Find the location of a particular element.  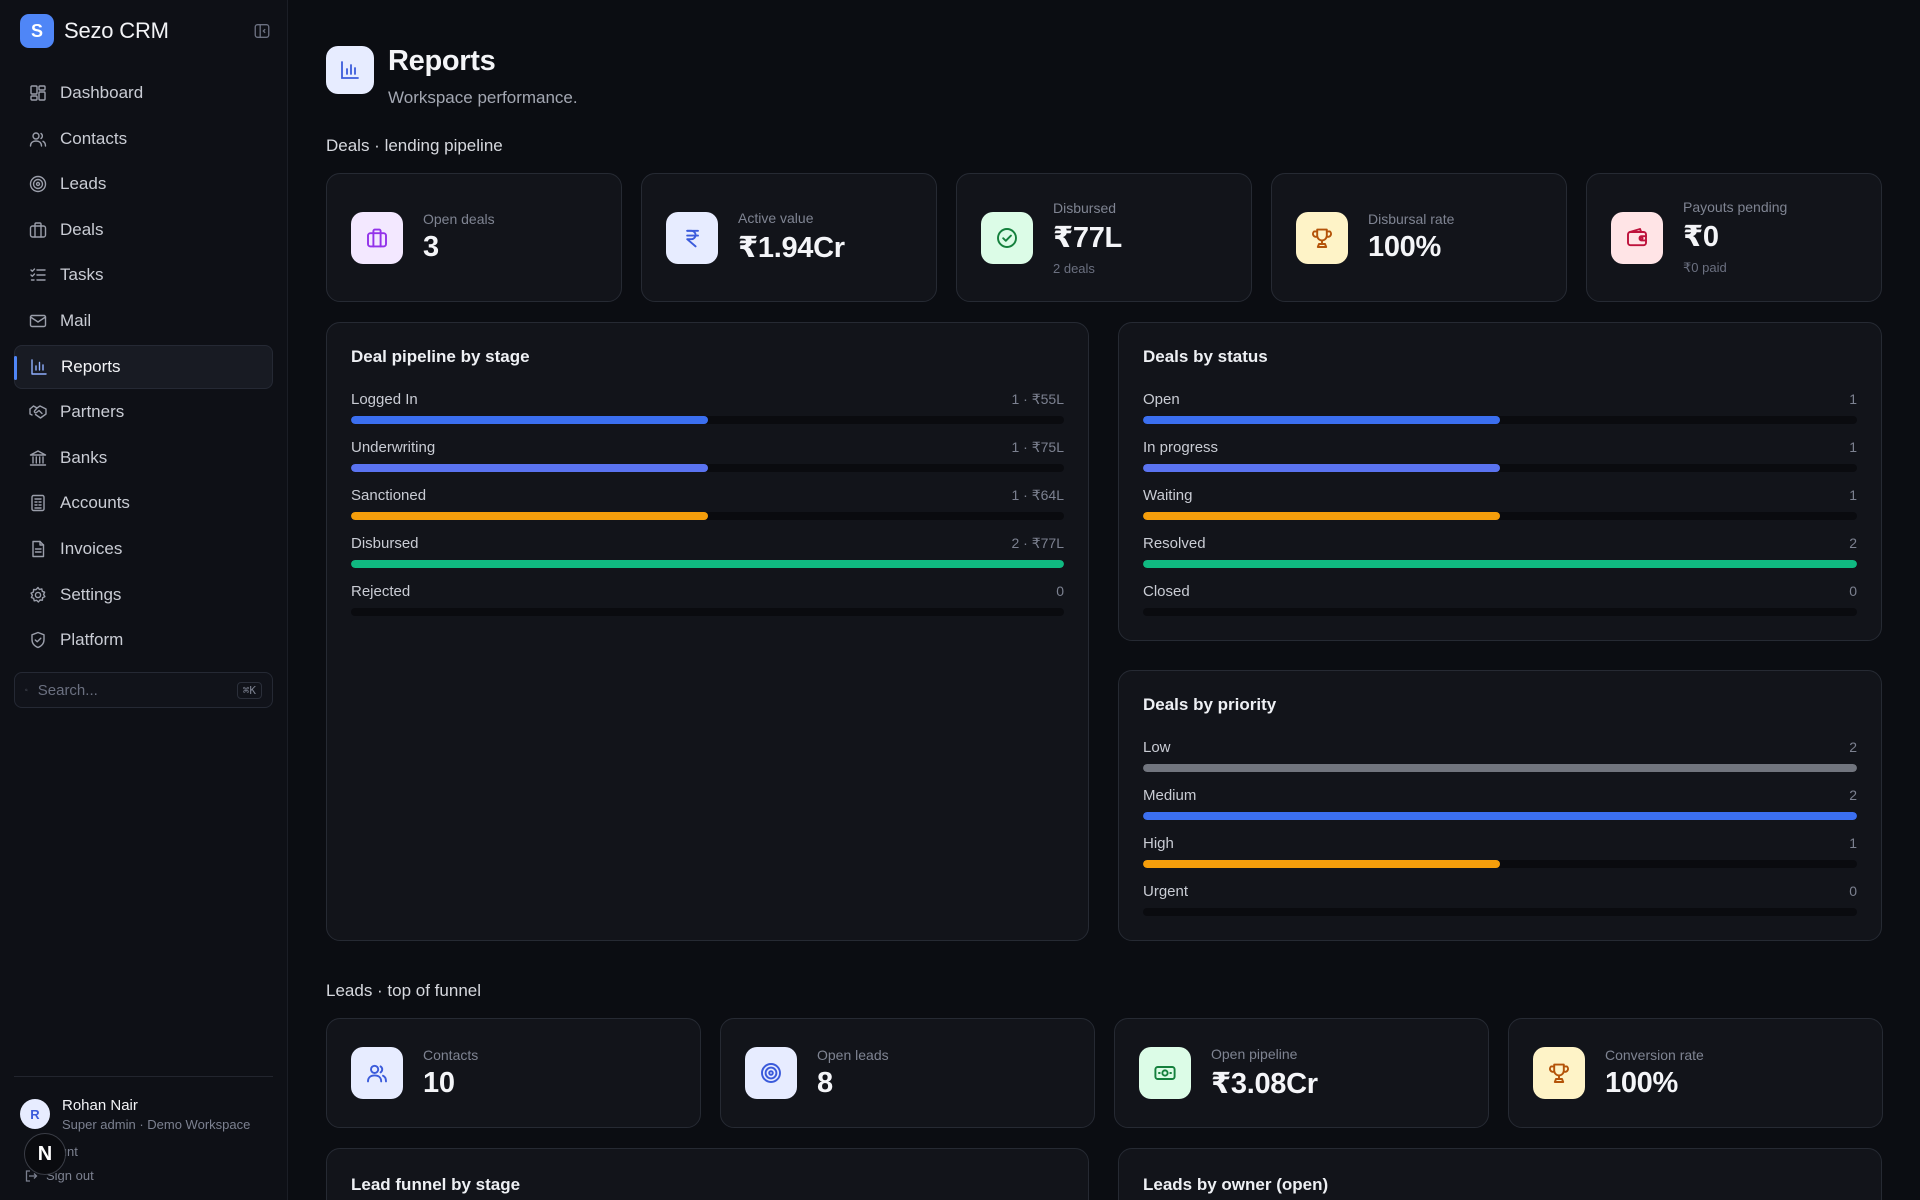

sidebar-item-label: Reports is located at coordinates (91, 366).